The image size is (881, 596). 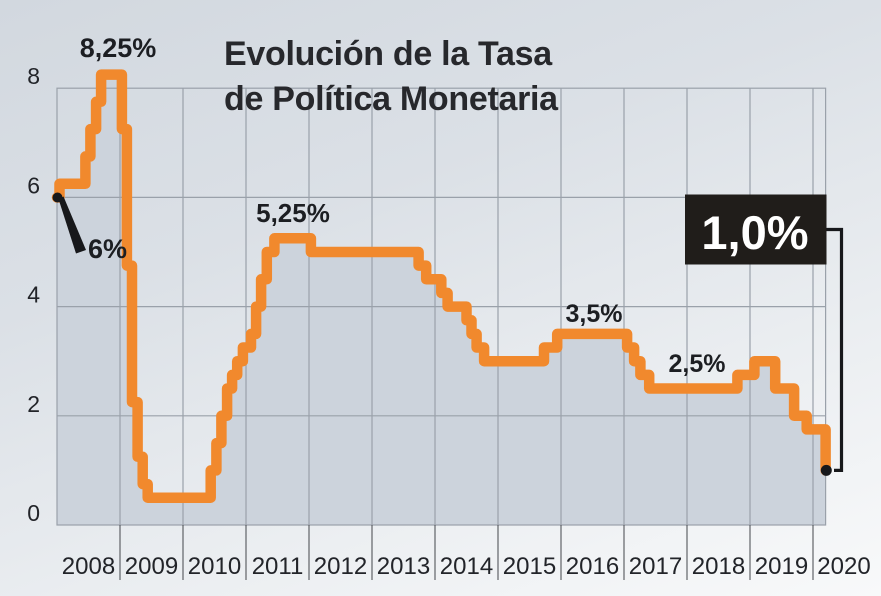 I want to click on annotation-current-rate: 1,0%, so click(x=754, y=232).